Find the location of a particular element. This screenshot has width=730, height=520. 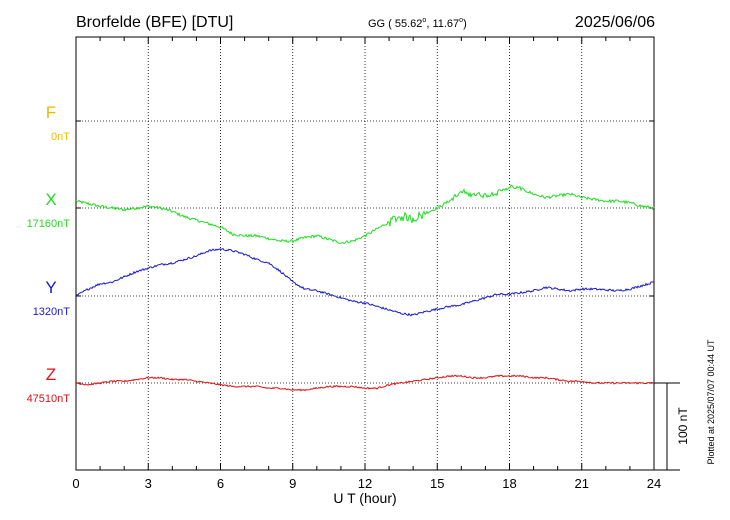

series-labels: F 0nT X 17160nT Y 1320nT Z 47510nT is located at coordinates (49, 254).